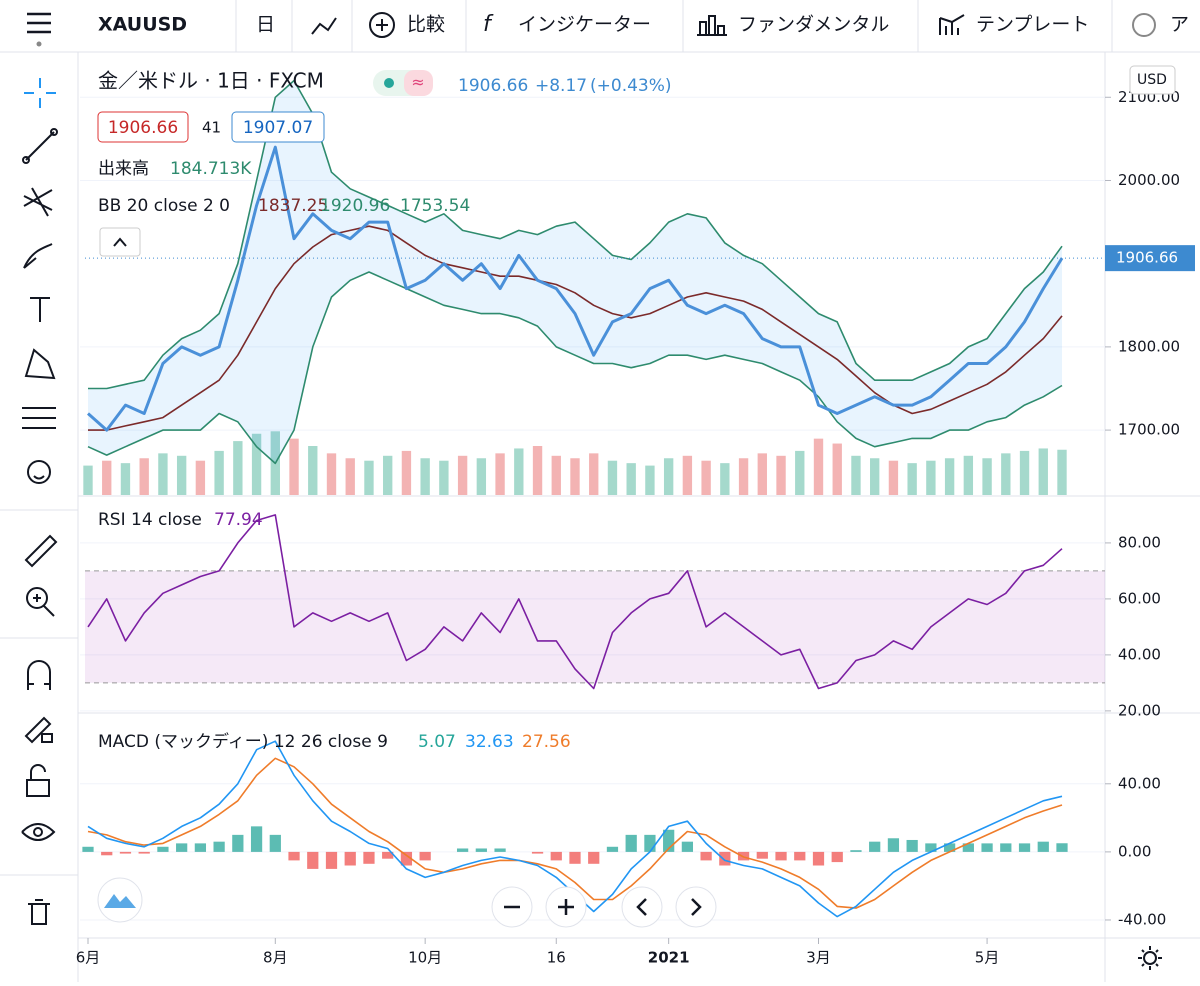 The image size is (1200, 986). I want to click on collapse-button, so click(120, 242).